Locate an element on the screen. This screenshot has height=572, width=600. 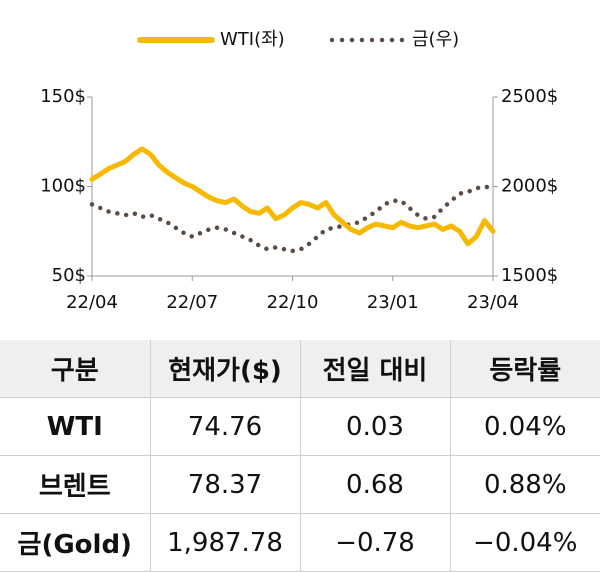
header-cell: 등락률 is located at coordinates (524, 369).